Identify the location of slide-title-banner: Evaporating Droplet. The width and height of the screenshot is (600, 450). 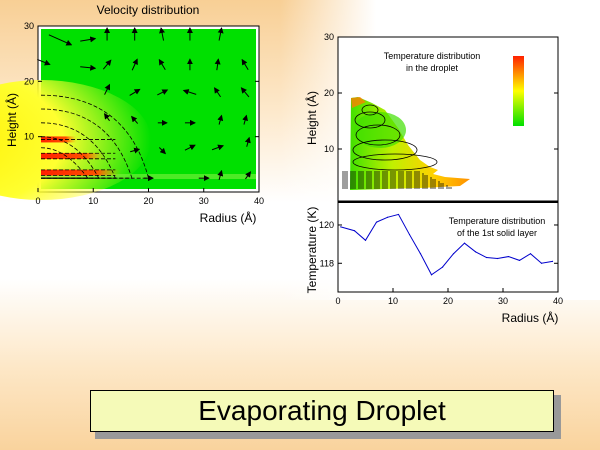
(322, 411).